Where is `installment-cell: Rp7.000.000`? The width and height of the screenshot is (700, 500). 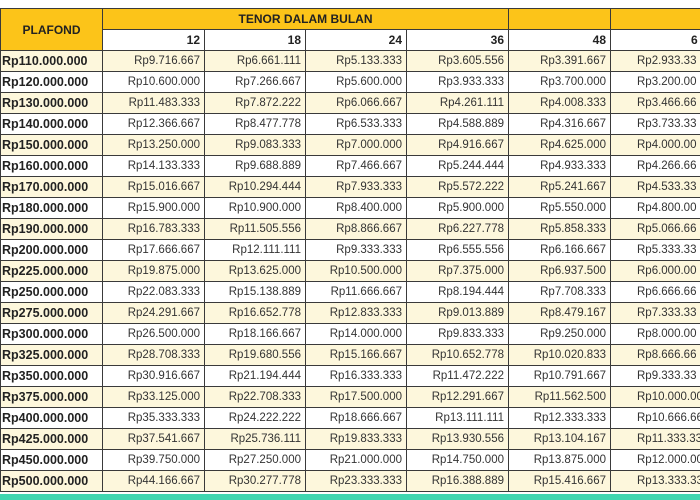 installment-cell: Rp7.000.000 is located at coordinates (356, 145).